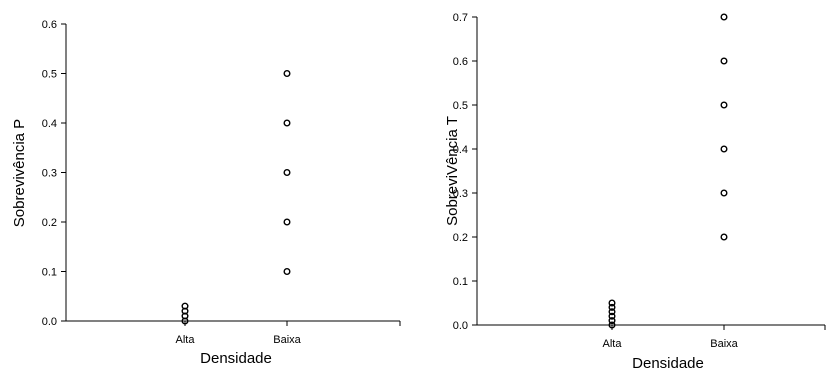 This screenshot has width=832, height=375. Describe the element at coordinates (452, 171) in the screenshot. I see `y-axis-title: SobreviVência T` at that location.